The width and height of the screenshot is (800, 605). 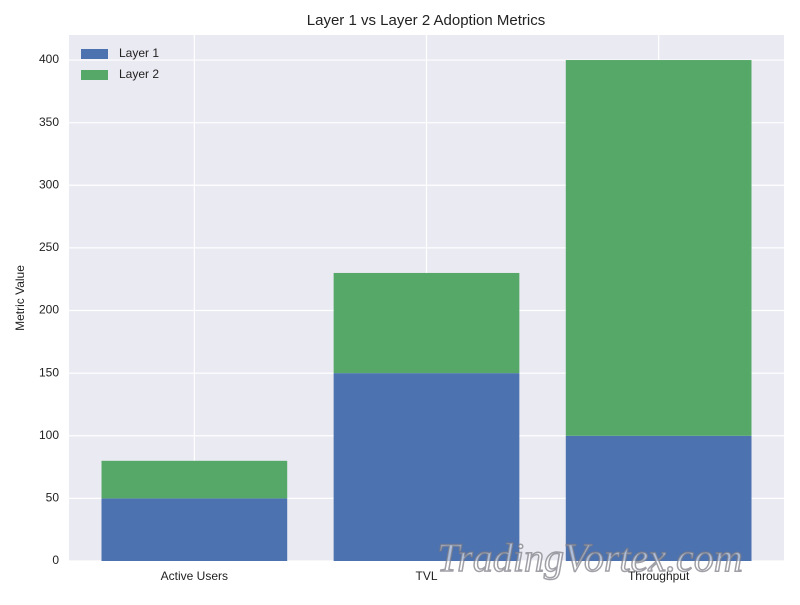 I want to click on legend-label: Layer 1, so click(x=139, y=53).